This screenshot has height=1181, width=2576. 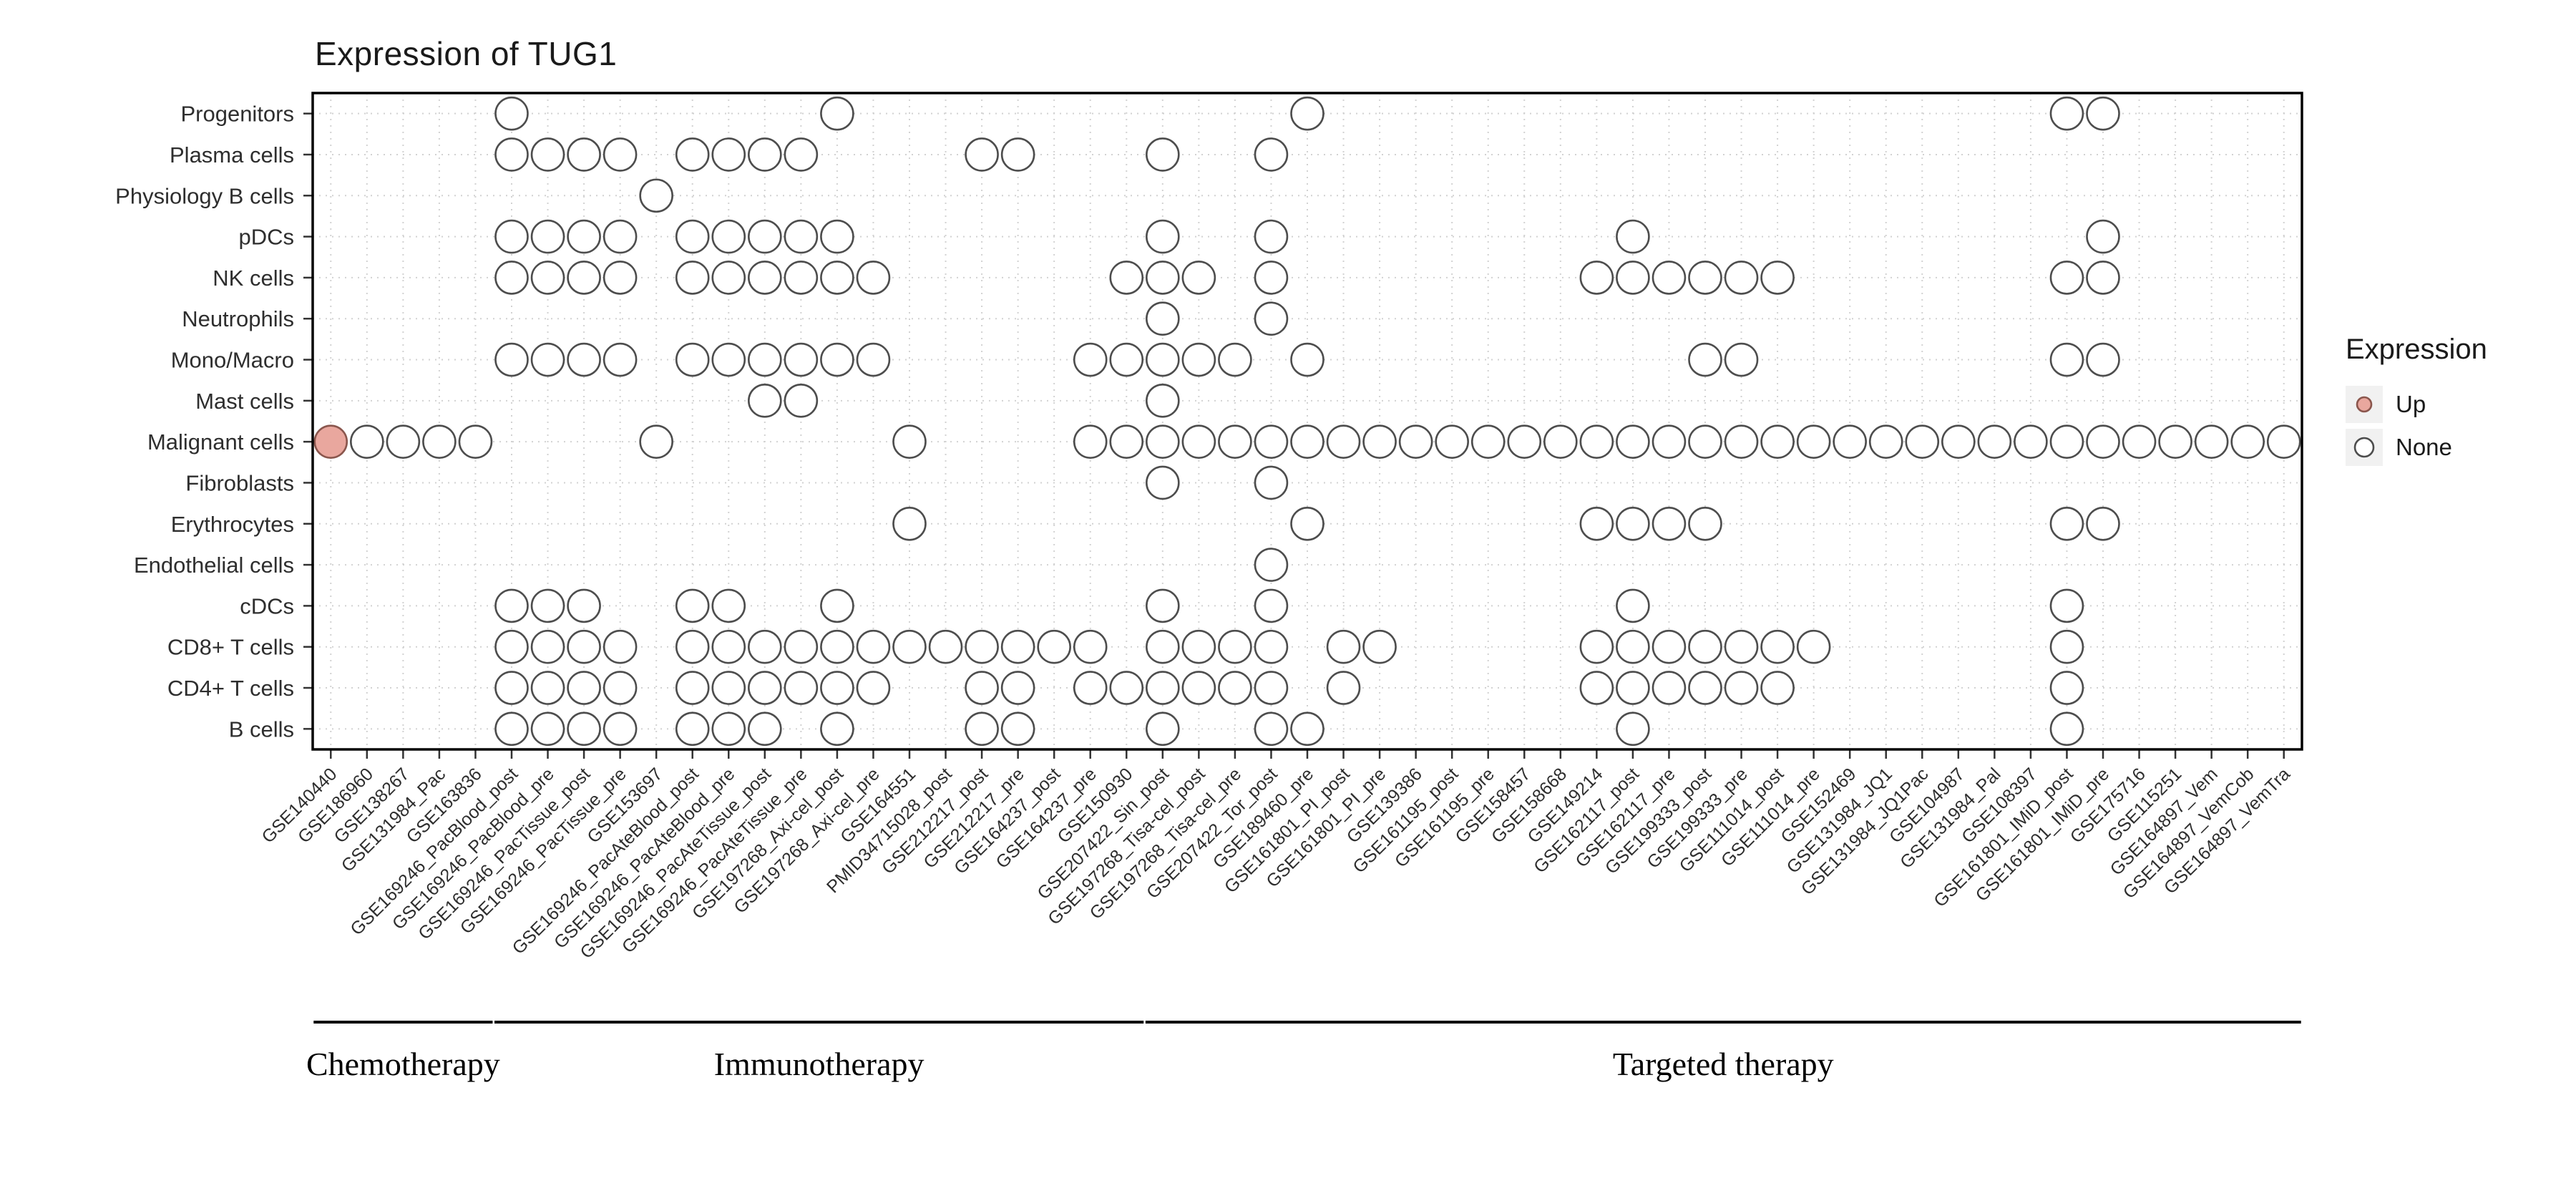 I want to click on y-axis-label: NK cells, so click(x=253, y=278).